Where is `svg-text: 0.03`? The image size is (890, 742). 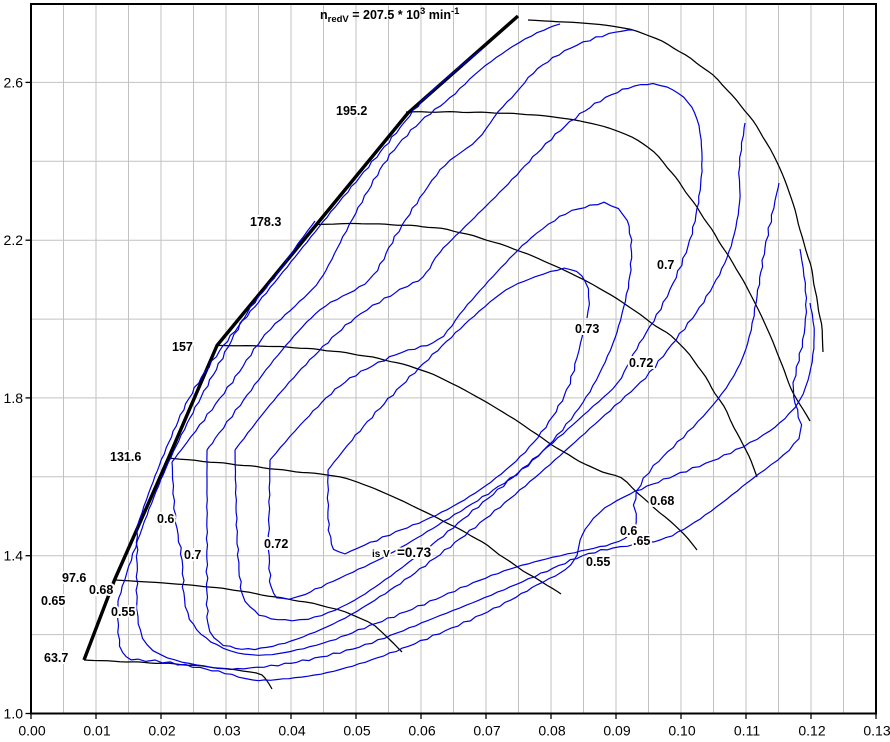
svg-text: 0.03 is located at coordinates (226, 730).